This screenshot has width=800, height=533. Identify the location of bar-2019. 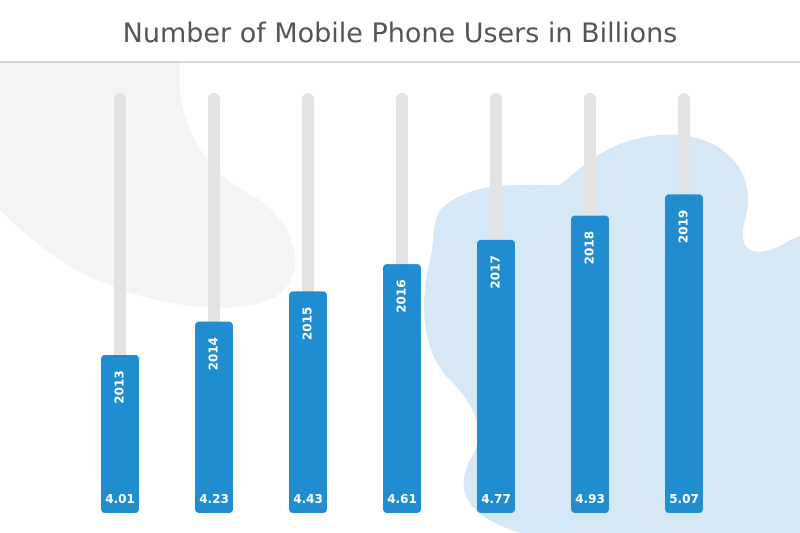
(684, 353).